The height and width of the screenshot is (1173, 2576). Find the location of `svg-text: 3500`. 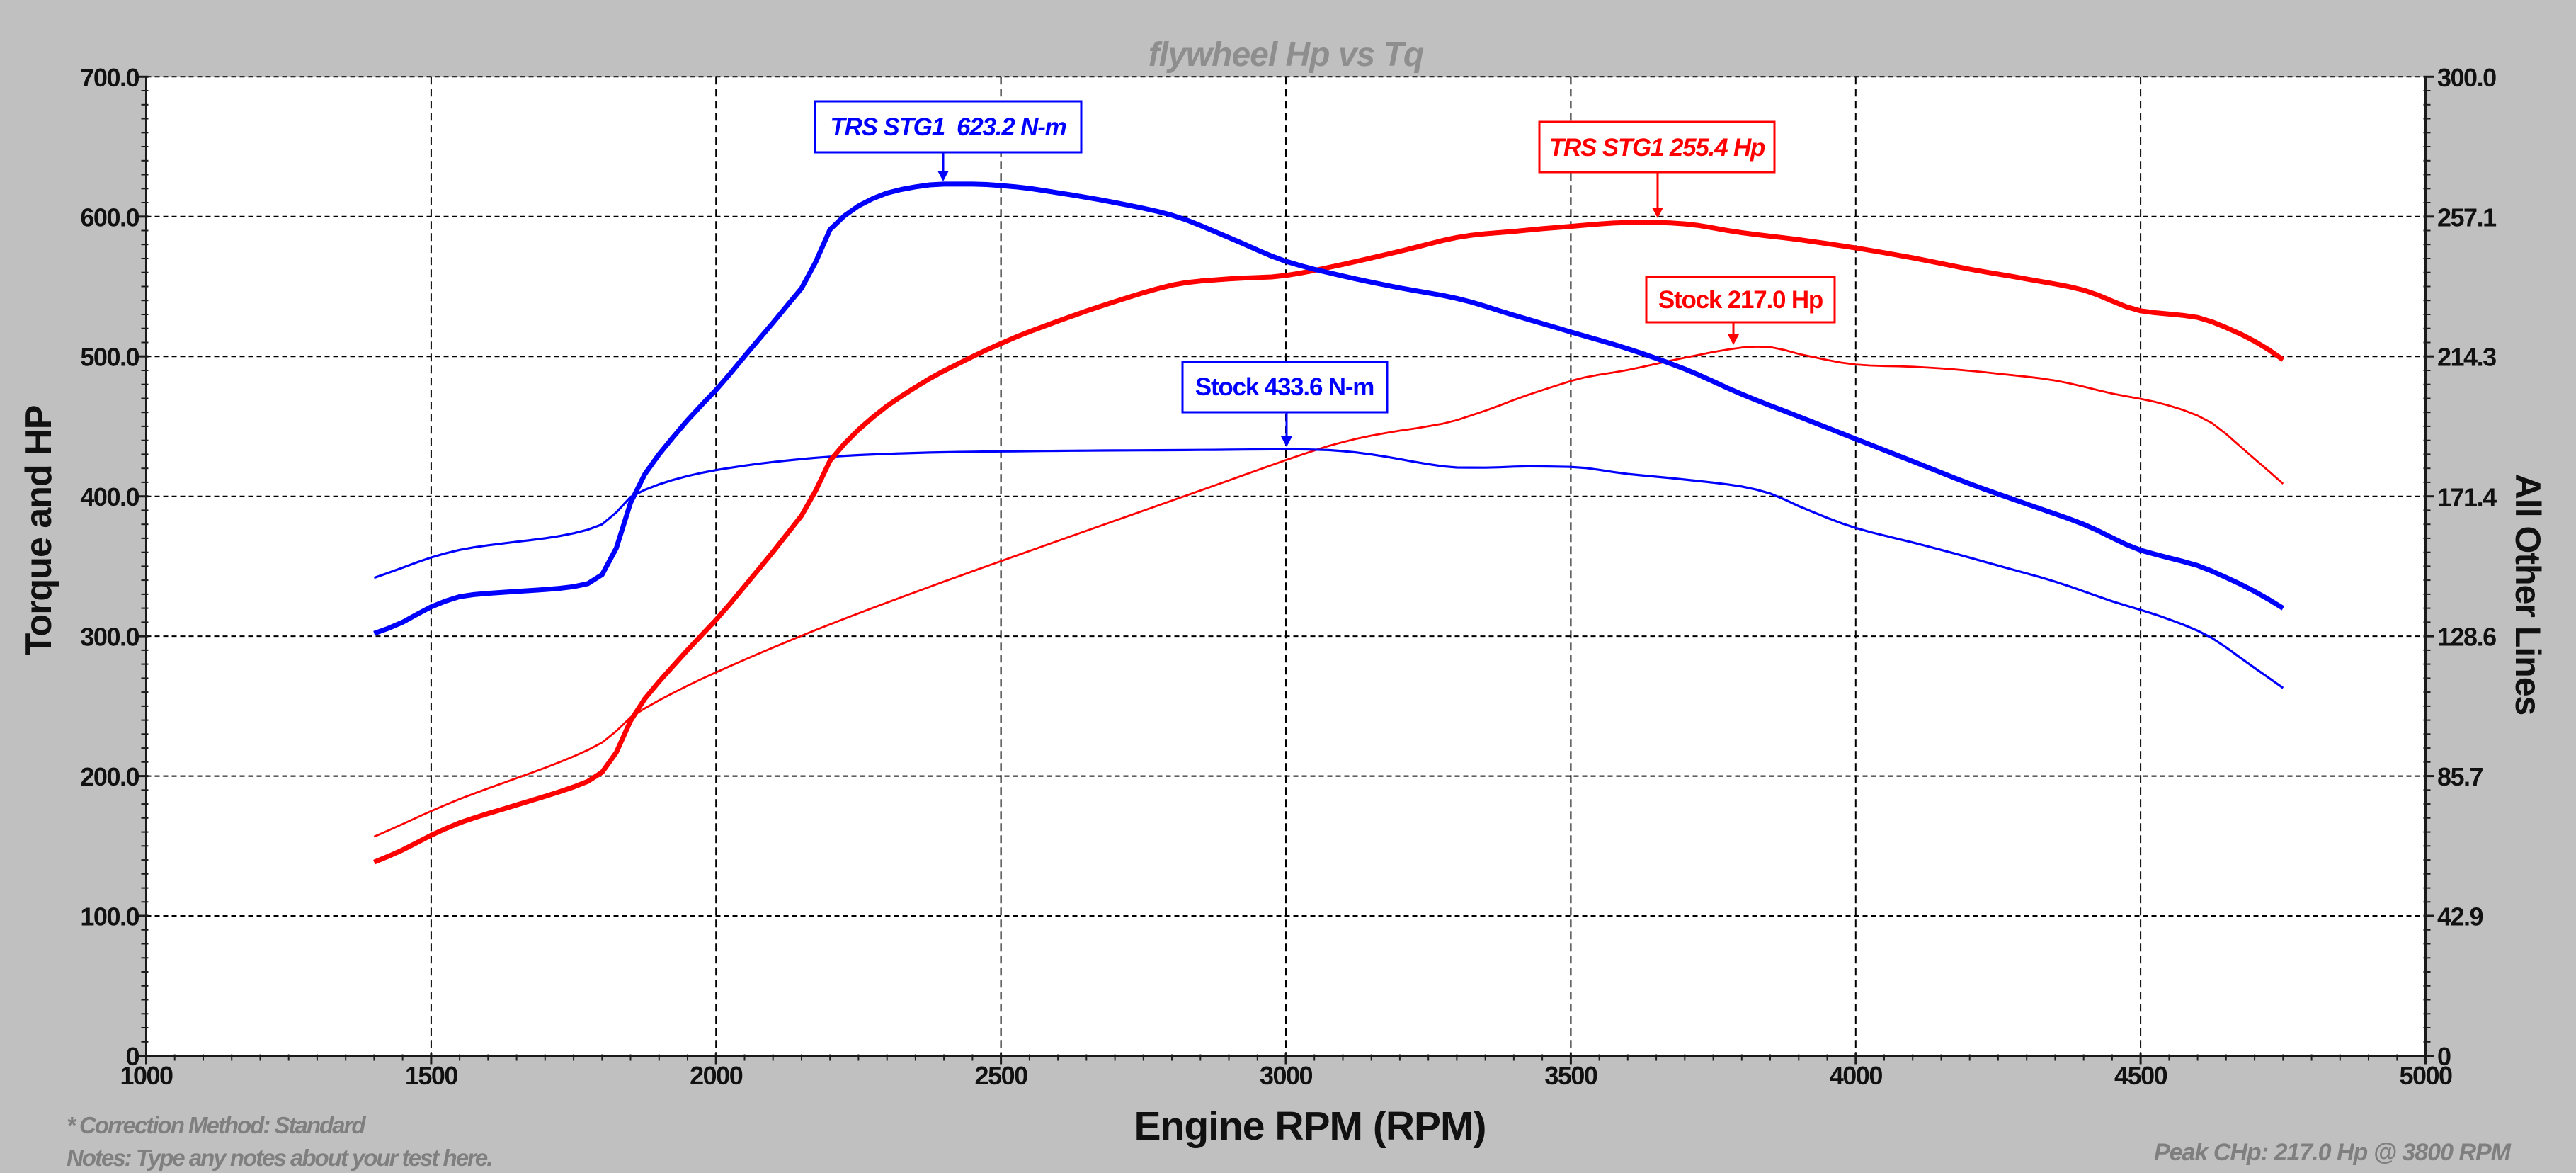

svg-text: 3500 is located at coordinates (1570, 1076).